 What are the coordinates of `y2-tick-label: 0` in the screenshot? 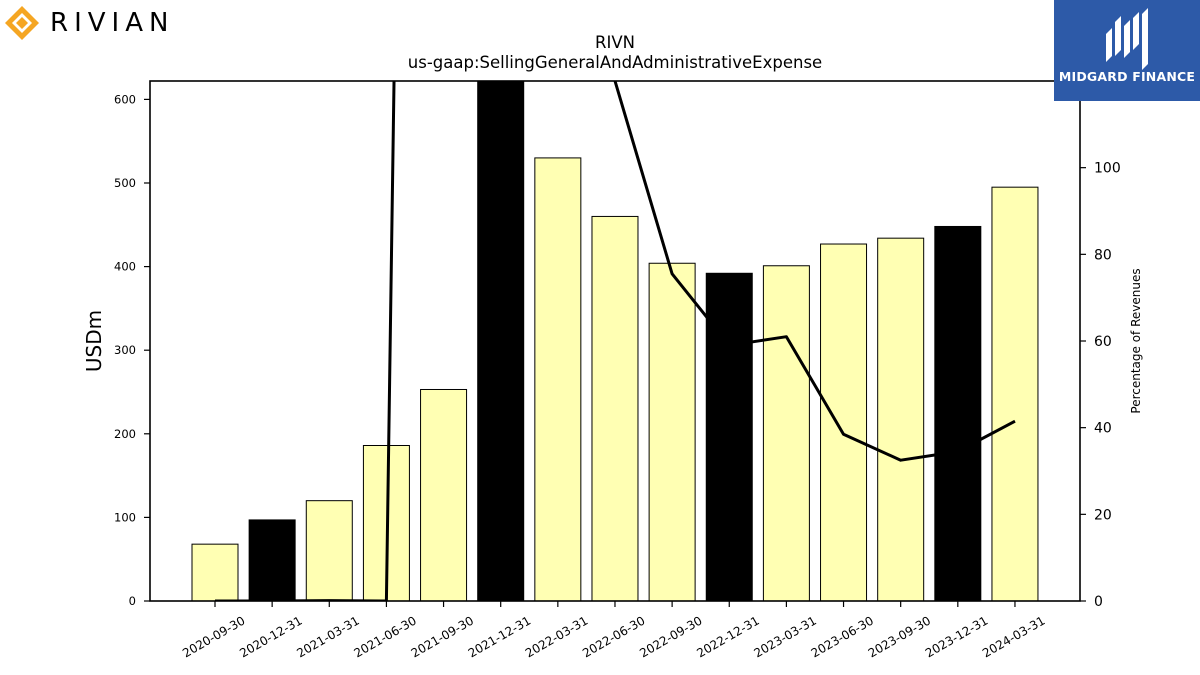 It's located at (1098, 602).